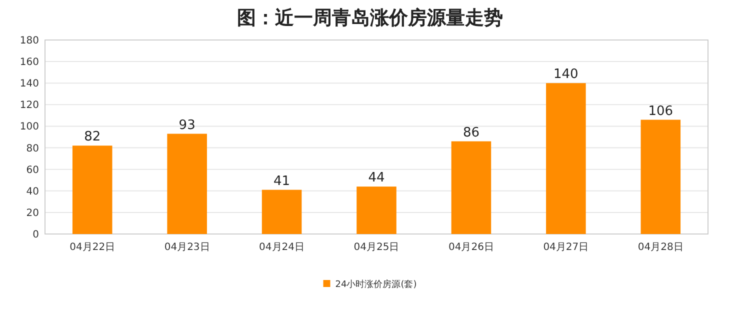 The width and height of the screenshot is (740, 312). I want to click on x-tick-label: 04月25日, so click(377, 247).